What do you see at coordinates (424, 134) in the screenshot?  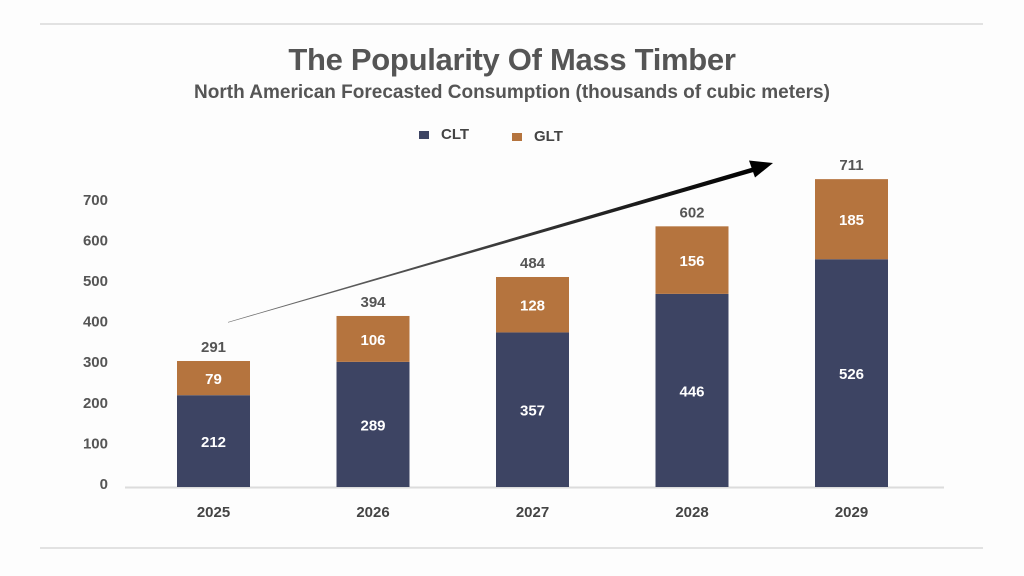 I see `legend-swatch-clt` at bounding box center [424, 134].